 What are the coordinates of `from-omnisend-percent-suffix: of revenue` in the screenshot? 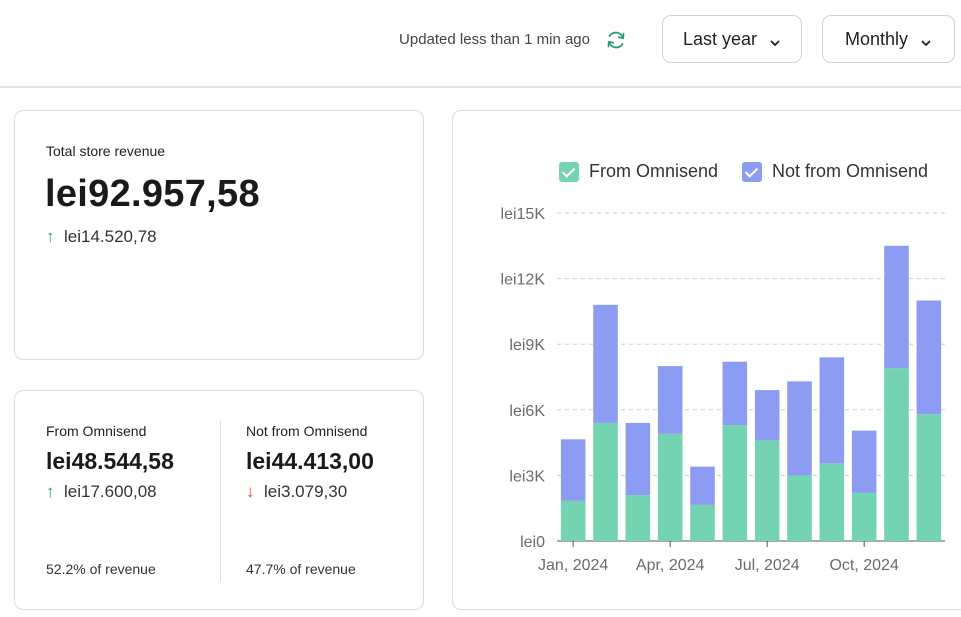 It's located at (122, 569).